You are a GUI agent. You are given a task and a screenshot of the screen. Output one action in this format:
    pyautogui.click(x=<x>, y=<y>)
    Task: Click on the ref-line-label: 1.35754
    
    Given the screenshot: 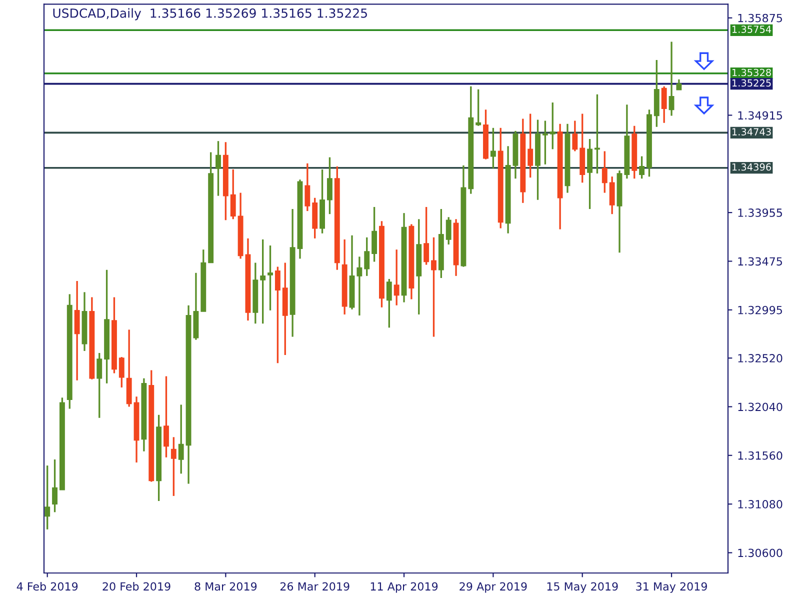 What is the action you would take?
    pyautogui.click(x=752, y=29)
    